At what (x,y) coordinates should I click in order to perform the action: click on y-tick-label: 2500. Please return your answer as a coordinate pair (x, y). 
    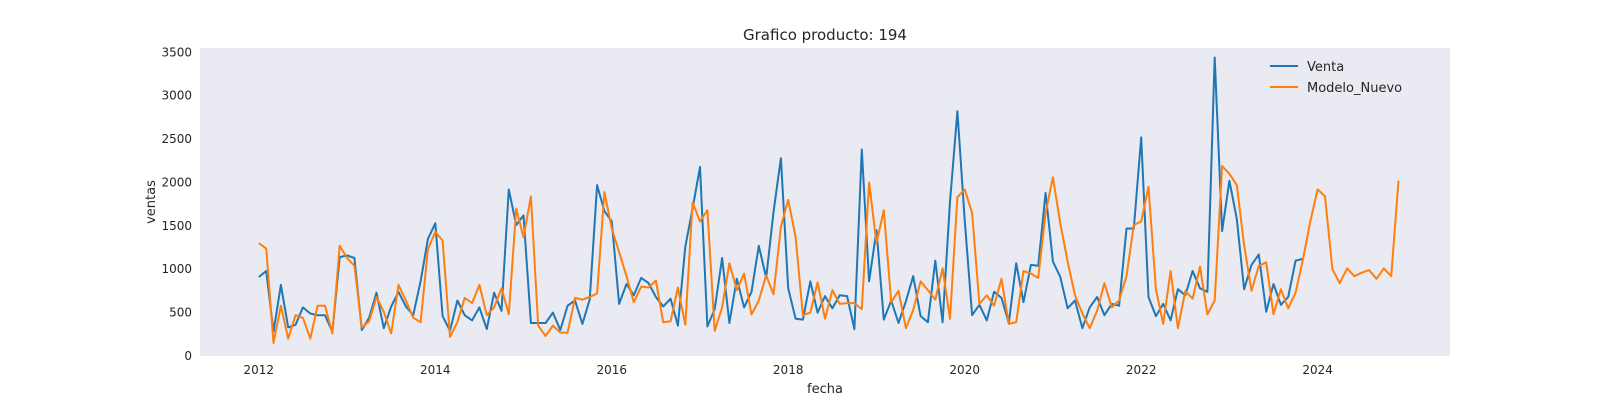
    Looking at the image, I should click on (176, 139).